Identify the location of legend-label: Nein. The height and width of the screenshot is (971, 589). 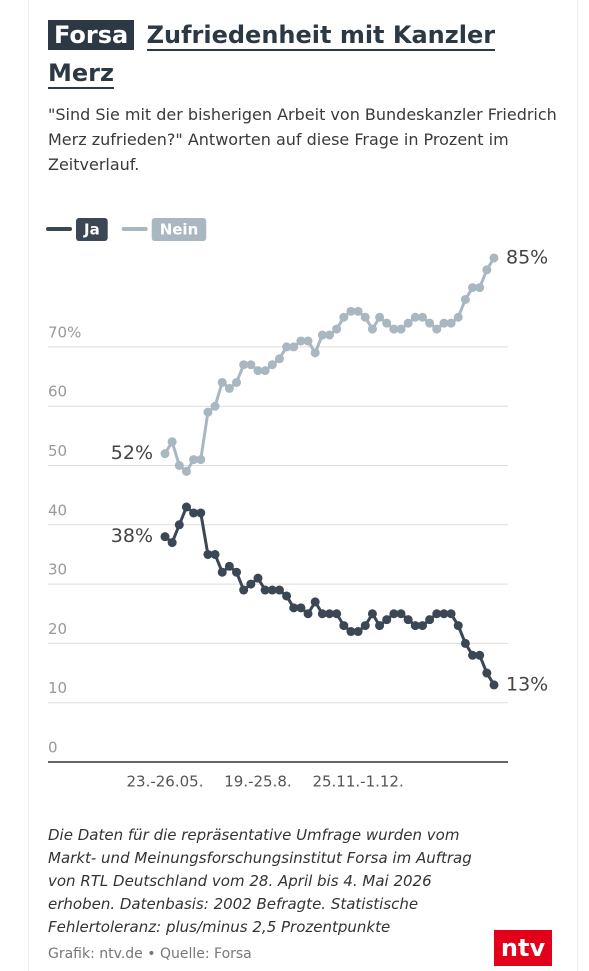
(179, 230).